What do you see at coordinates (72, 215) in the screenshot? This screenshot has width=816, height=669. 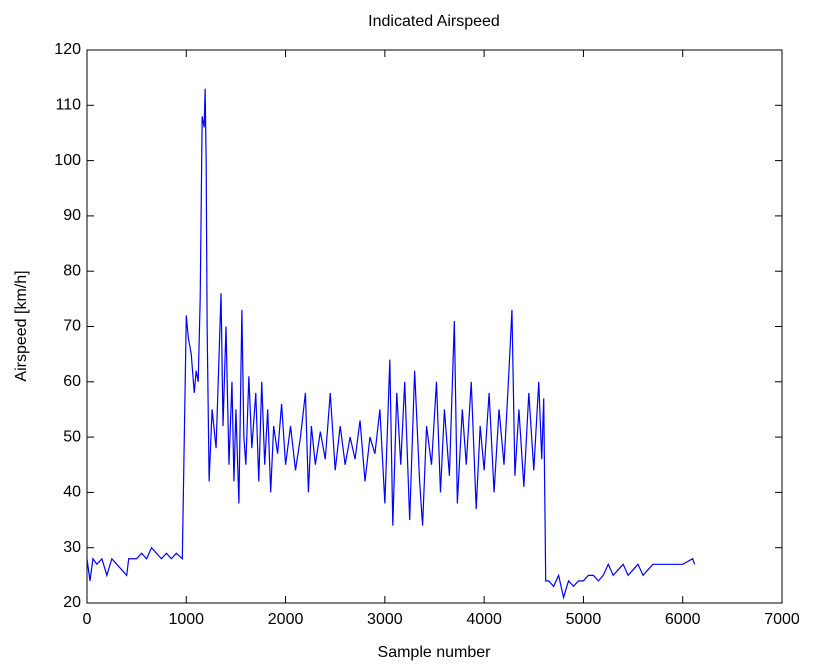 I see `y-tick-label: 90` at bounding box center [72, 215].